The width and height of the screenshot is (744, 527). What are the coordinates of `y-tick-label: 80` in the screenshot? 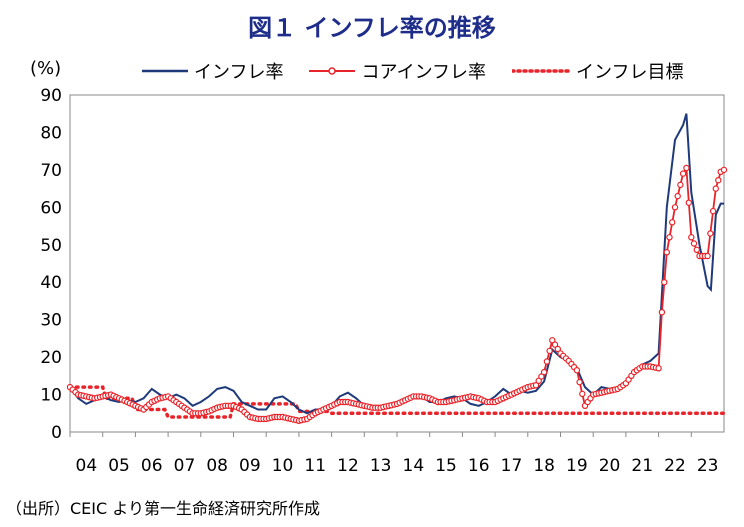 It's located at (51, 133).